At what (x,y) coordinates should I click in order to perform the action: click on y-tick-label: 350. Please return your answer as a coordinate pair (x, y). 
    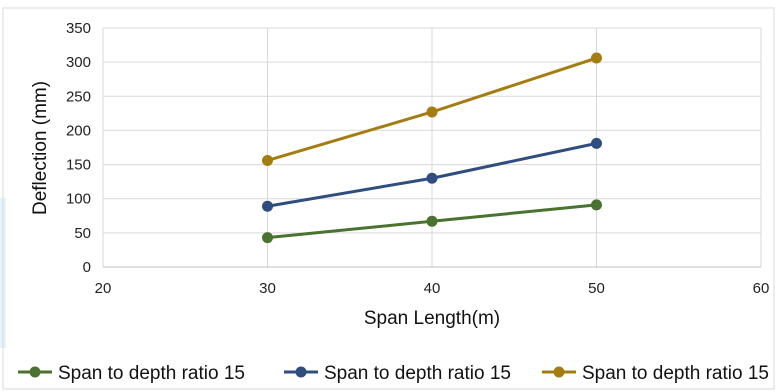
    Looking at the image, I should click on (78, 28).